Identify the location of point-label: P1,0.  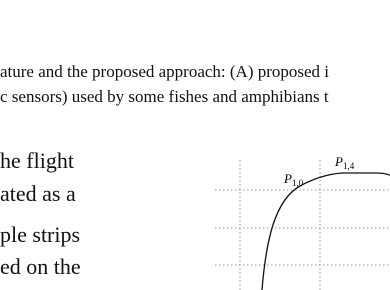
(293, 179).